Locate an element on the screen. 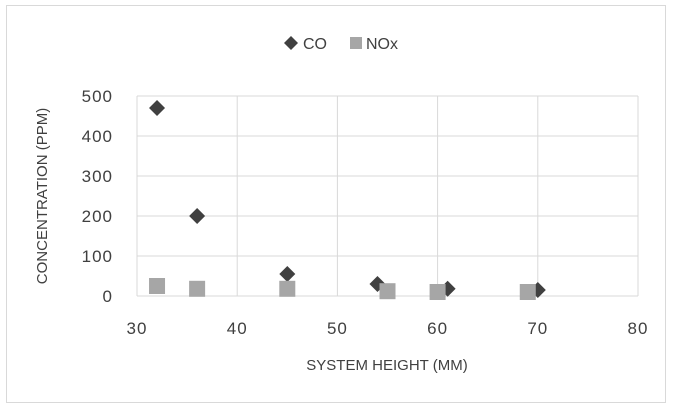 The height and width of the screenshot is (408, 673). y-tick-label: 200 is located at coordinates (97, 216).